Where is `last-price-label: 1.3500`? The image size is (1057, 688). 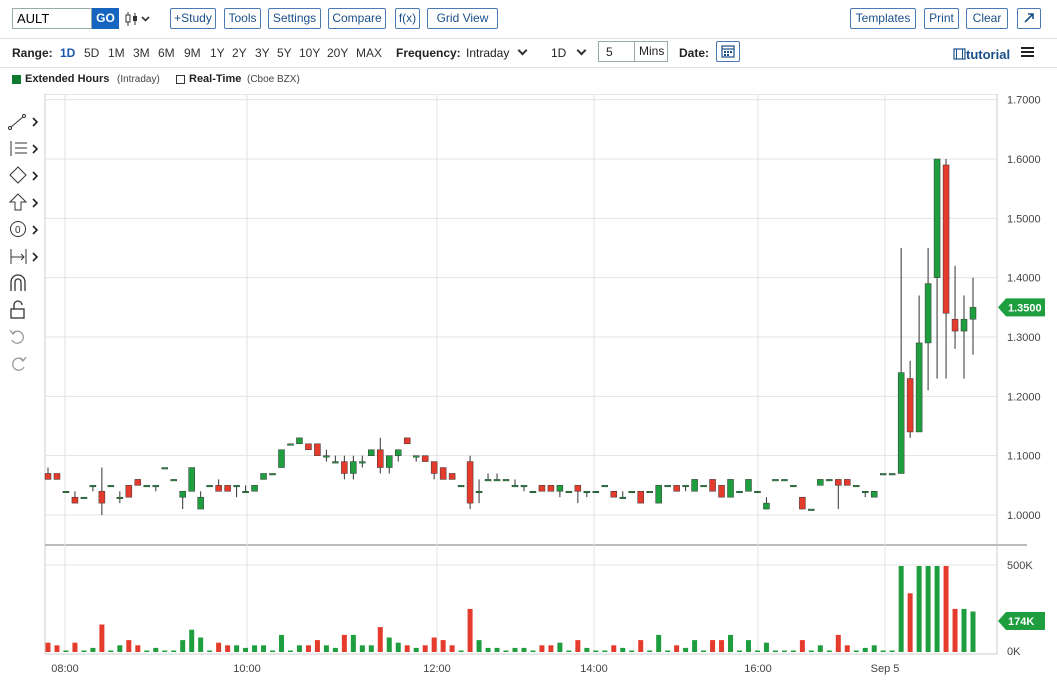
last-price-label: 1.3500 is located at coordinates (1025, 308).